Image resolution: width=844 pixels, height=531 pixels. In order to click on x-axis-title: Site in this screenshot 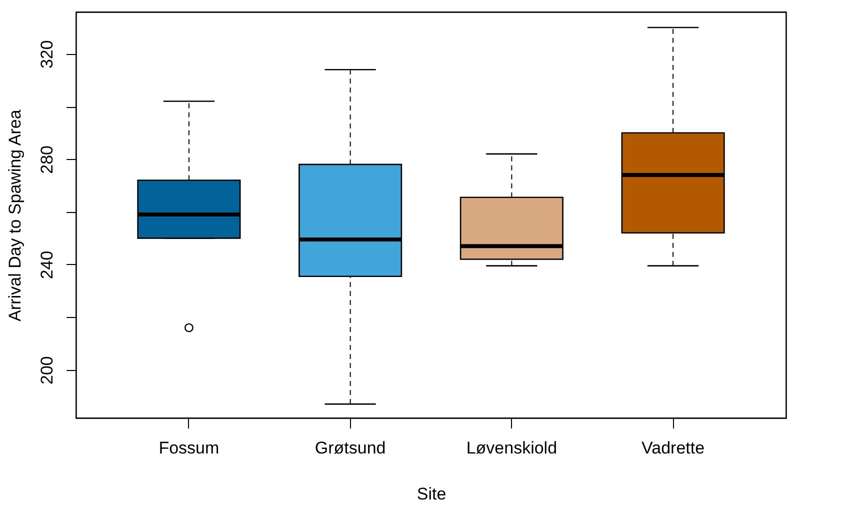, I will do `click(431, 494)`.